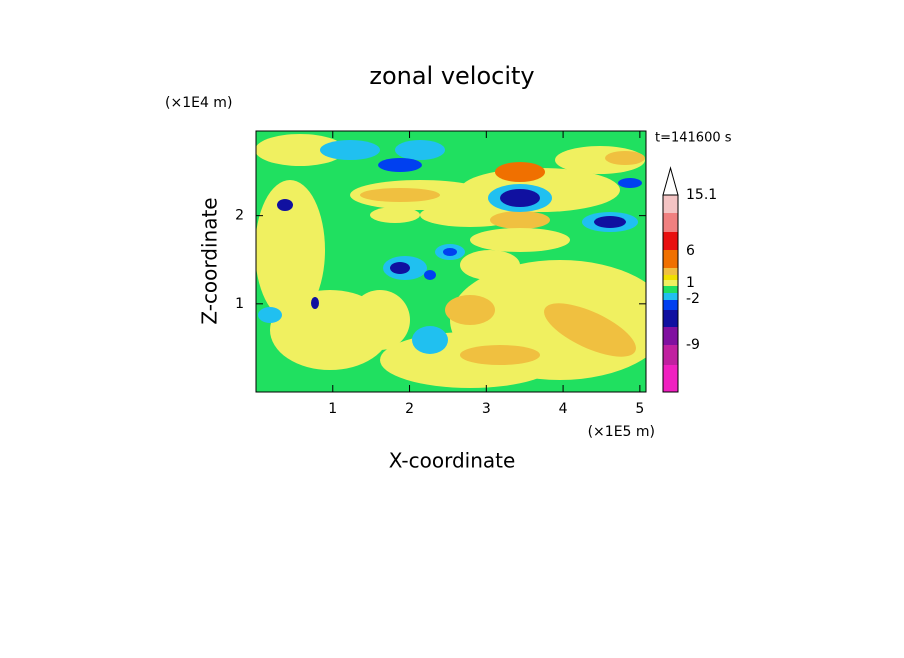  I want to click on x-tick-label: 4, so click(563, 409).